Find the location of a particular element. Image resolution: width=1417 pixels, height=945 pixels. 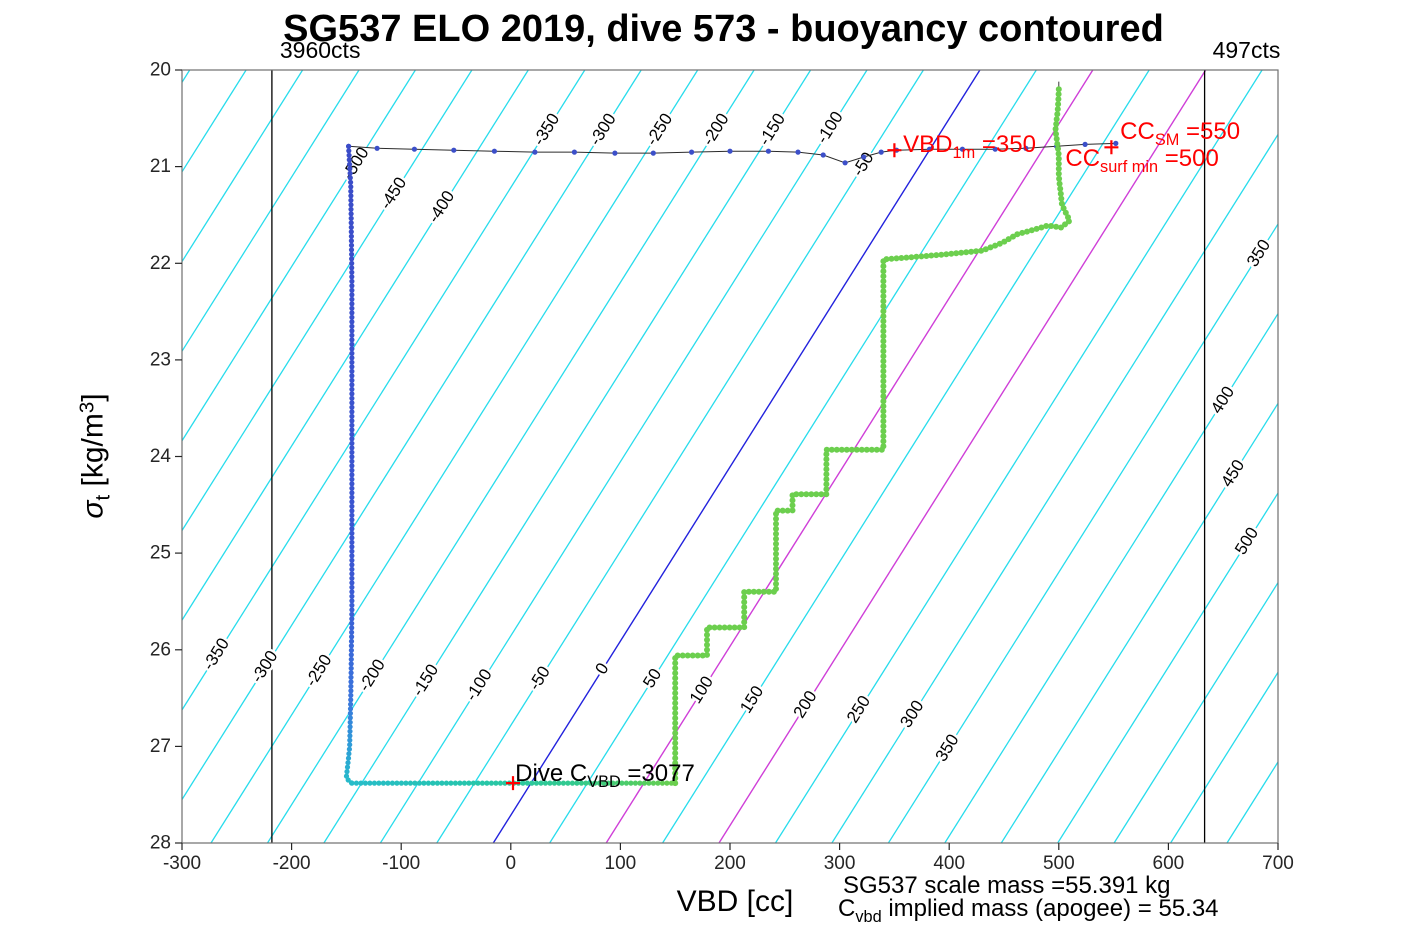

svg-text: 23 is located at coordinates (160, 359).